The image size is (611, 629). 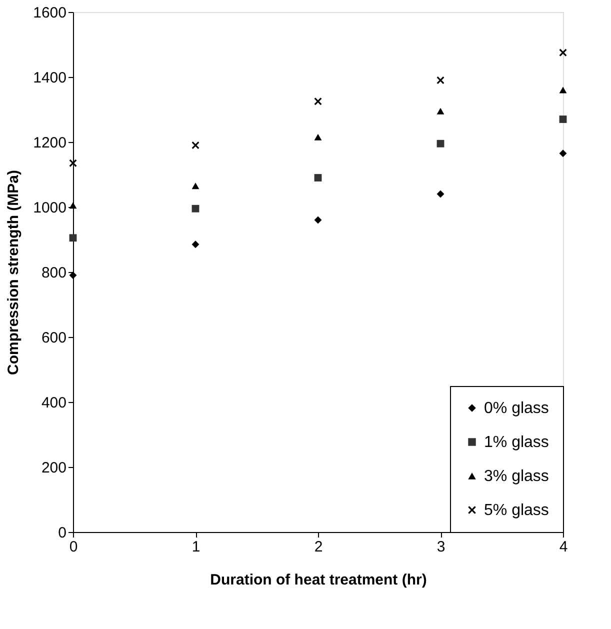 What do you see at coordinates (196, 547) in the screenshot?
I see `x-tick-label: 1` at bounding box center [196, 547].